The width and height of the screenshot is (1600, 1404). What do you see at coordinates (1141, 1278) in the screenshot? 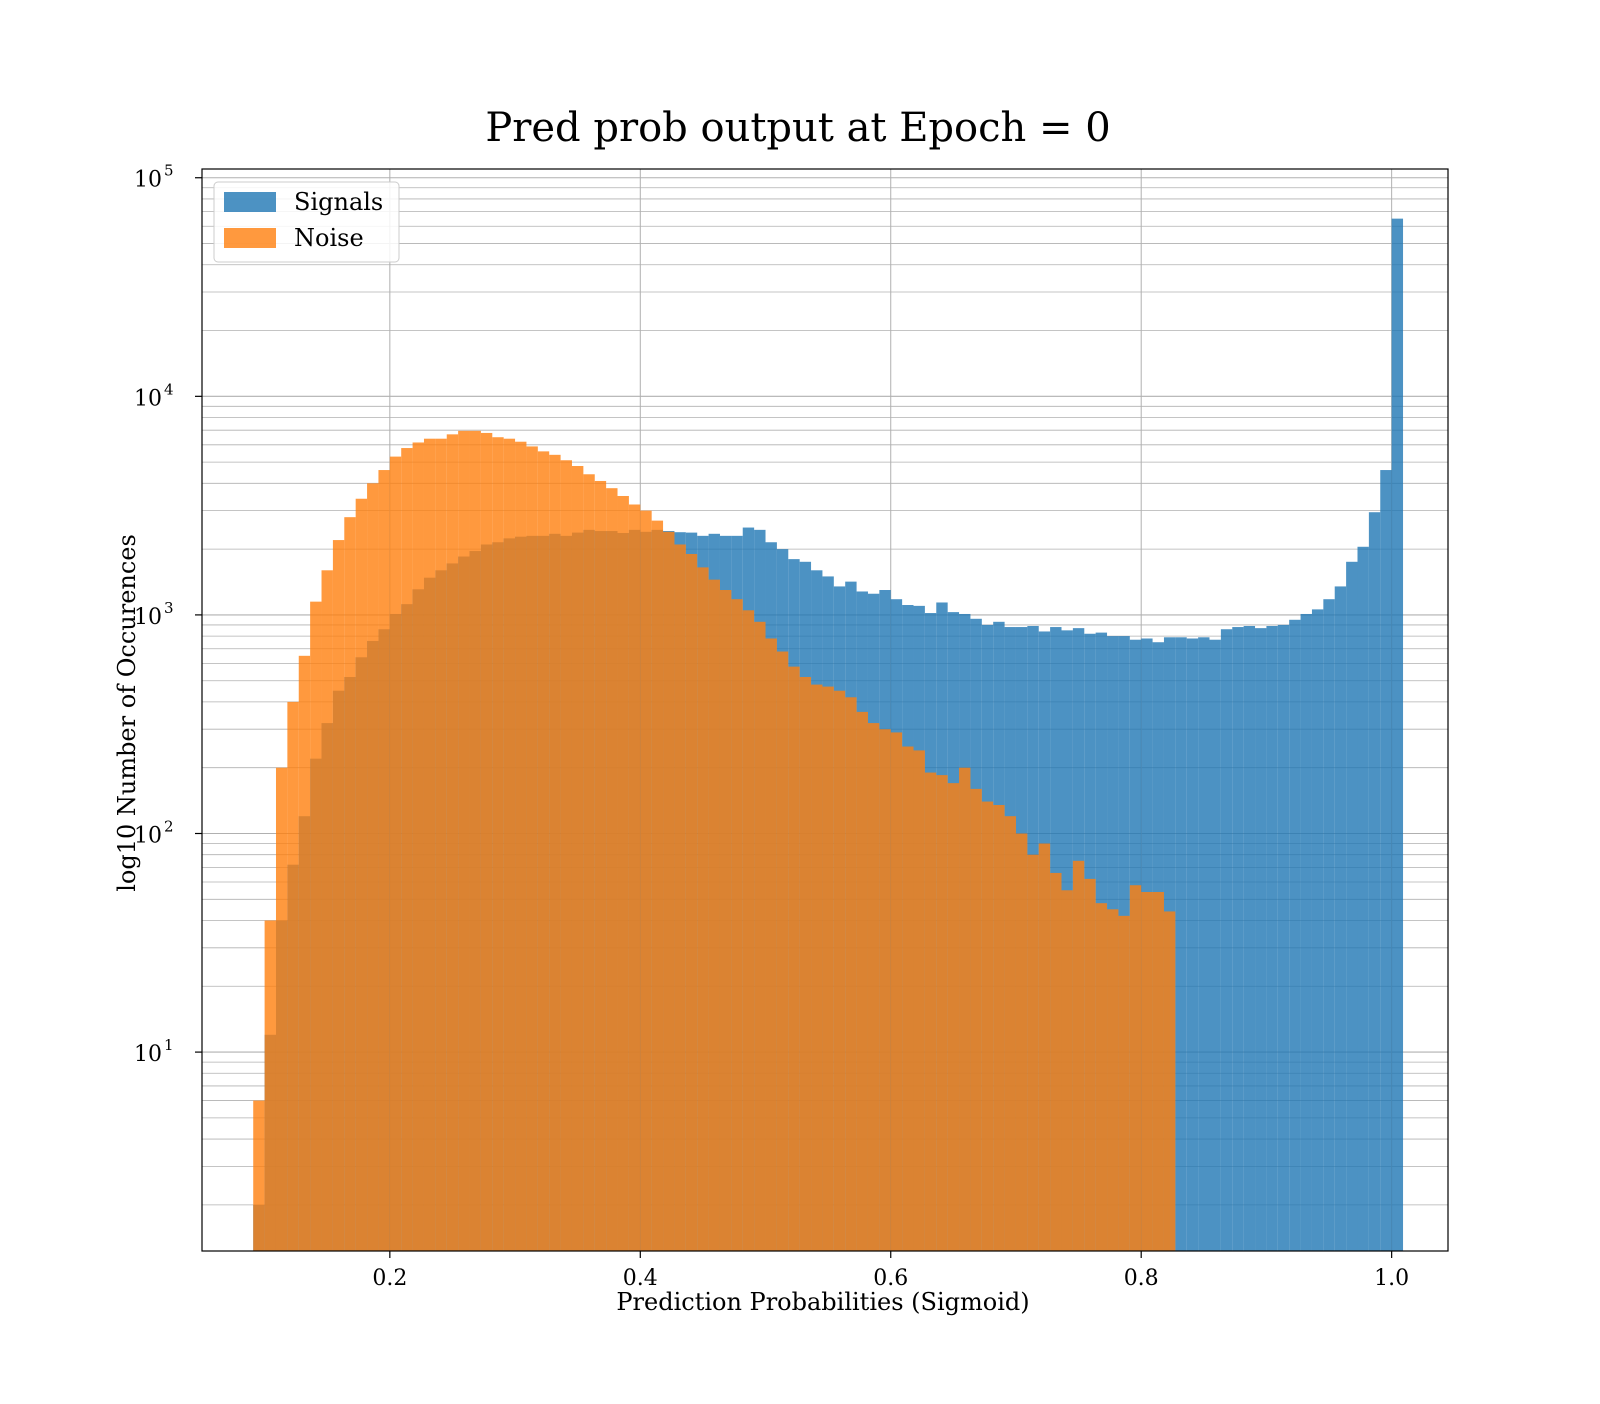
I see `x-tick-label: 0.8` at bounding box center [1141, 1278].